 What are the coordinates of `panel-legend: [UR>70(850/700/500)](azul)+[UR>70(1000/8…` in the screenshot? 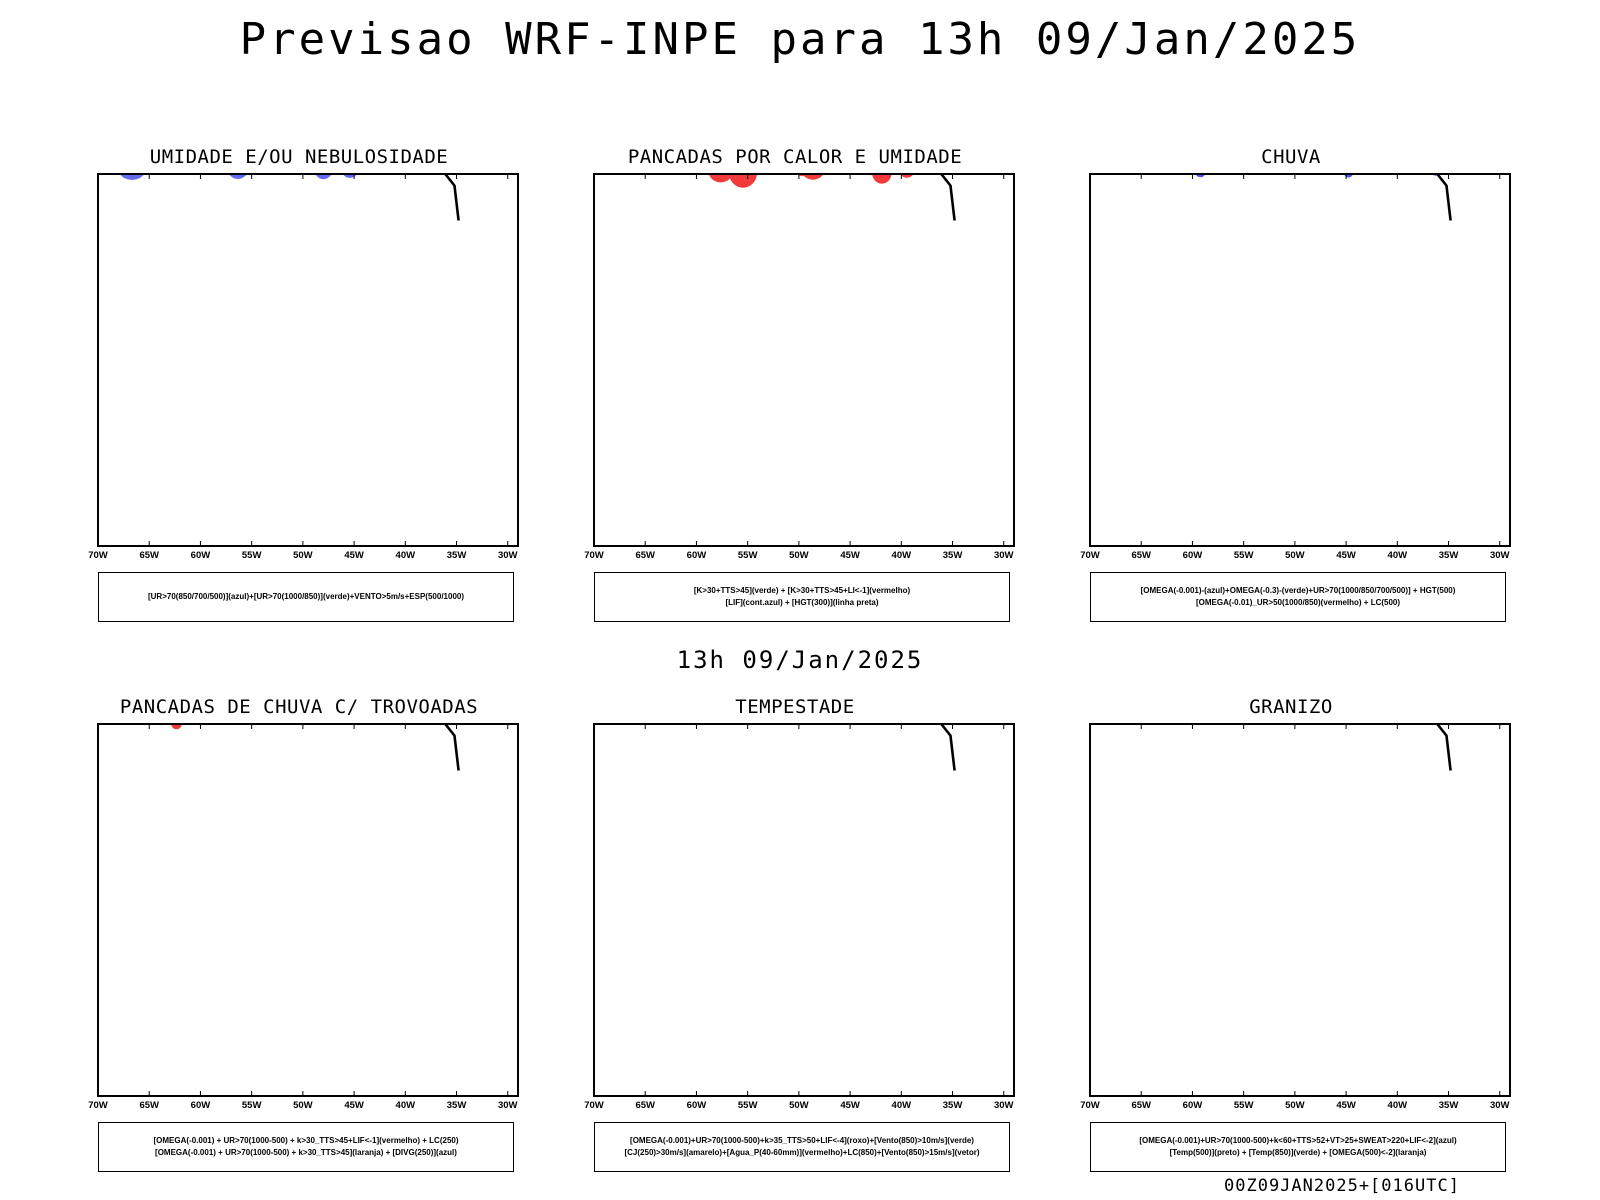 It's located at (306, 597).